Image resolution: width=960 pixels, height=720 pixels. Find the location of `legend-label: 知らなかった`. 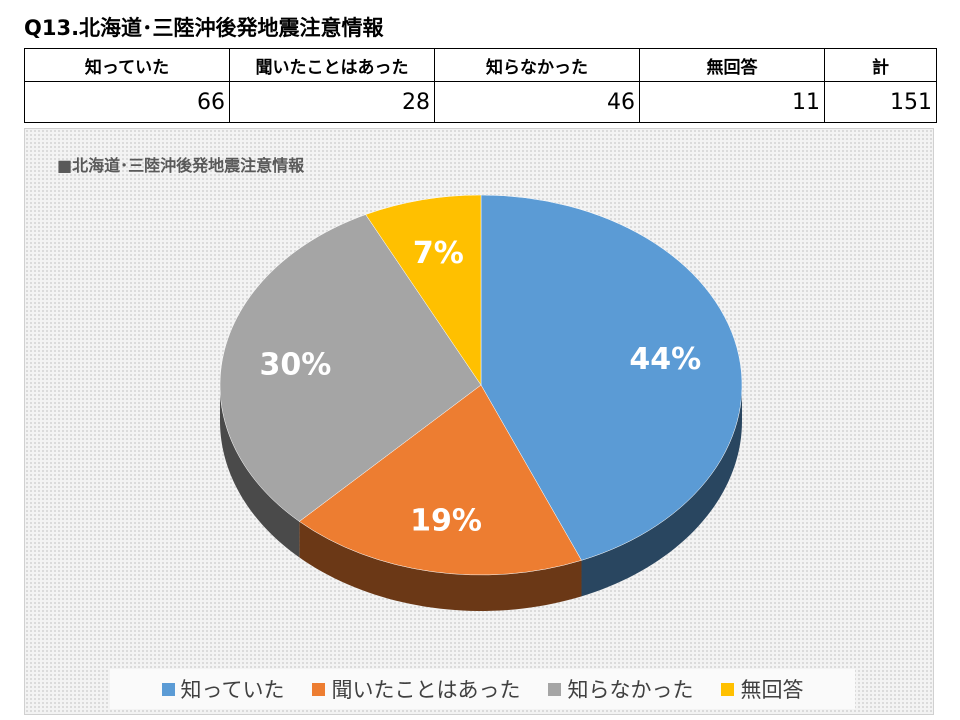

legend-label: 知らなかった is located at coordinates (630, 690).